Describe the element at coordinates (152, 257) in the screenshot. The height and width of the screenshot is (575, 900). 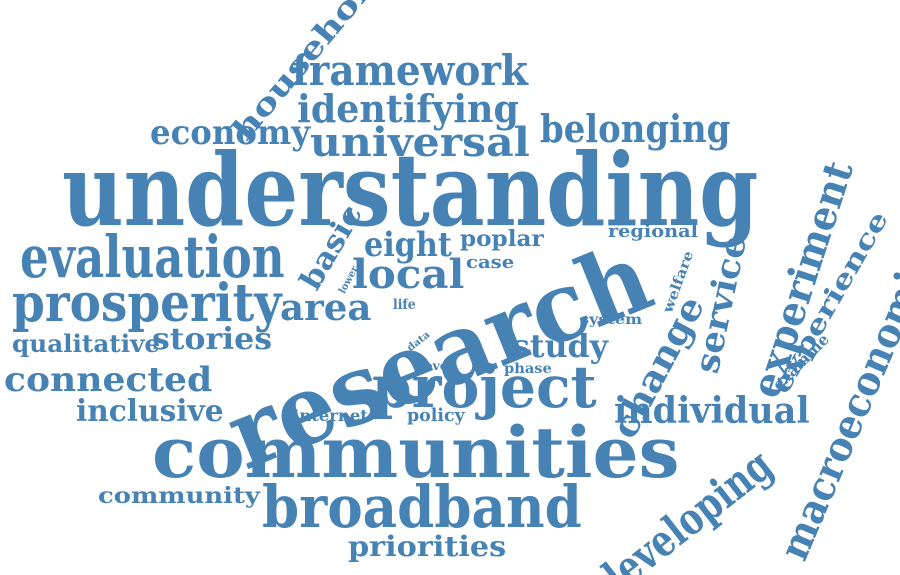
I see `word-evaluation: evaluation` at that location.